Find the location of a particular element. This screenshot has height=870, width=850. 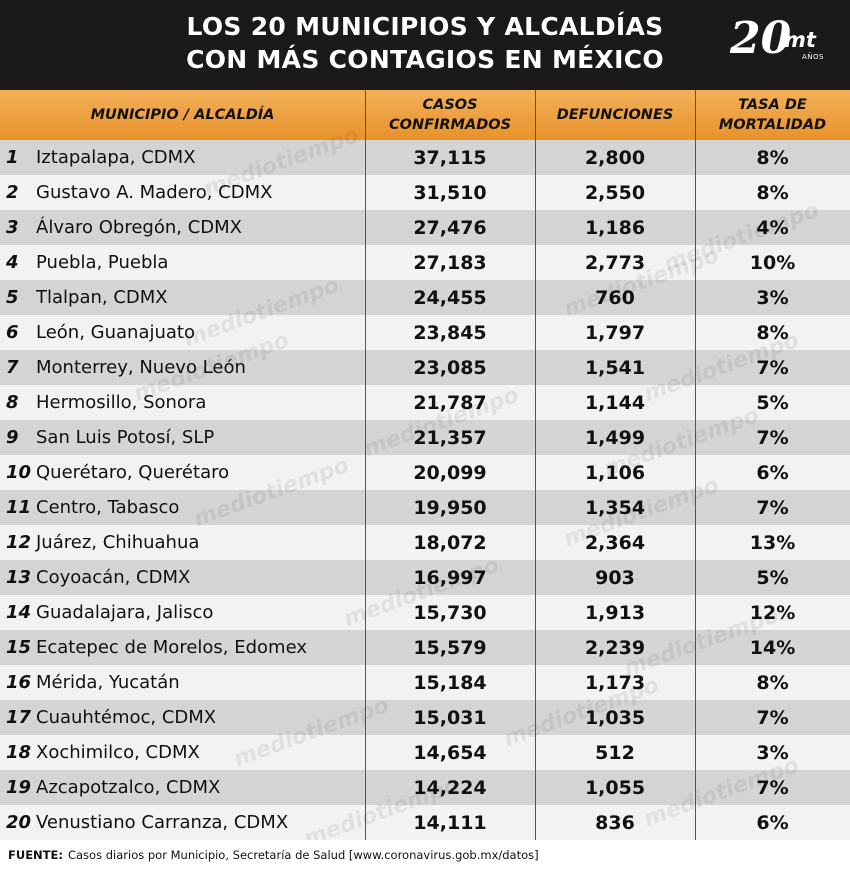

table-row: 10 Querétaro, Querétaro 20,099 1,106 6% is located at coordinates (425, 472).